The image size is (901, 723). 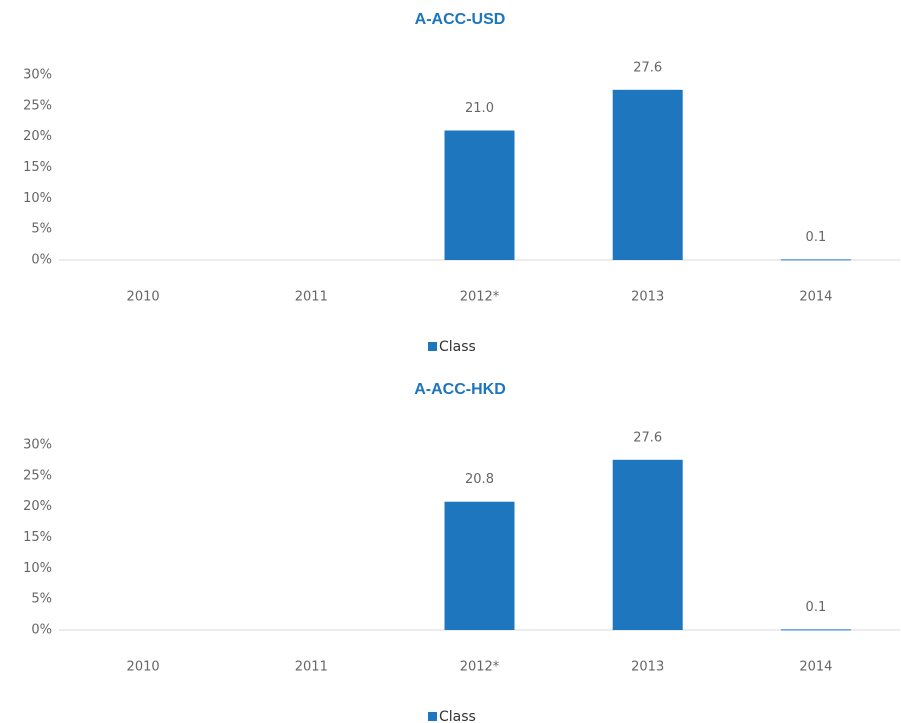 What do you see at coordinates (479, 479) in the screenshot?
I see `data-label: 20.8` at bounding box center [479, 479].